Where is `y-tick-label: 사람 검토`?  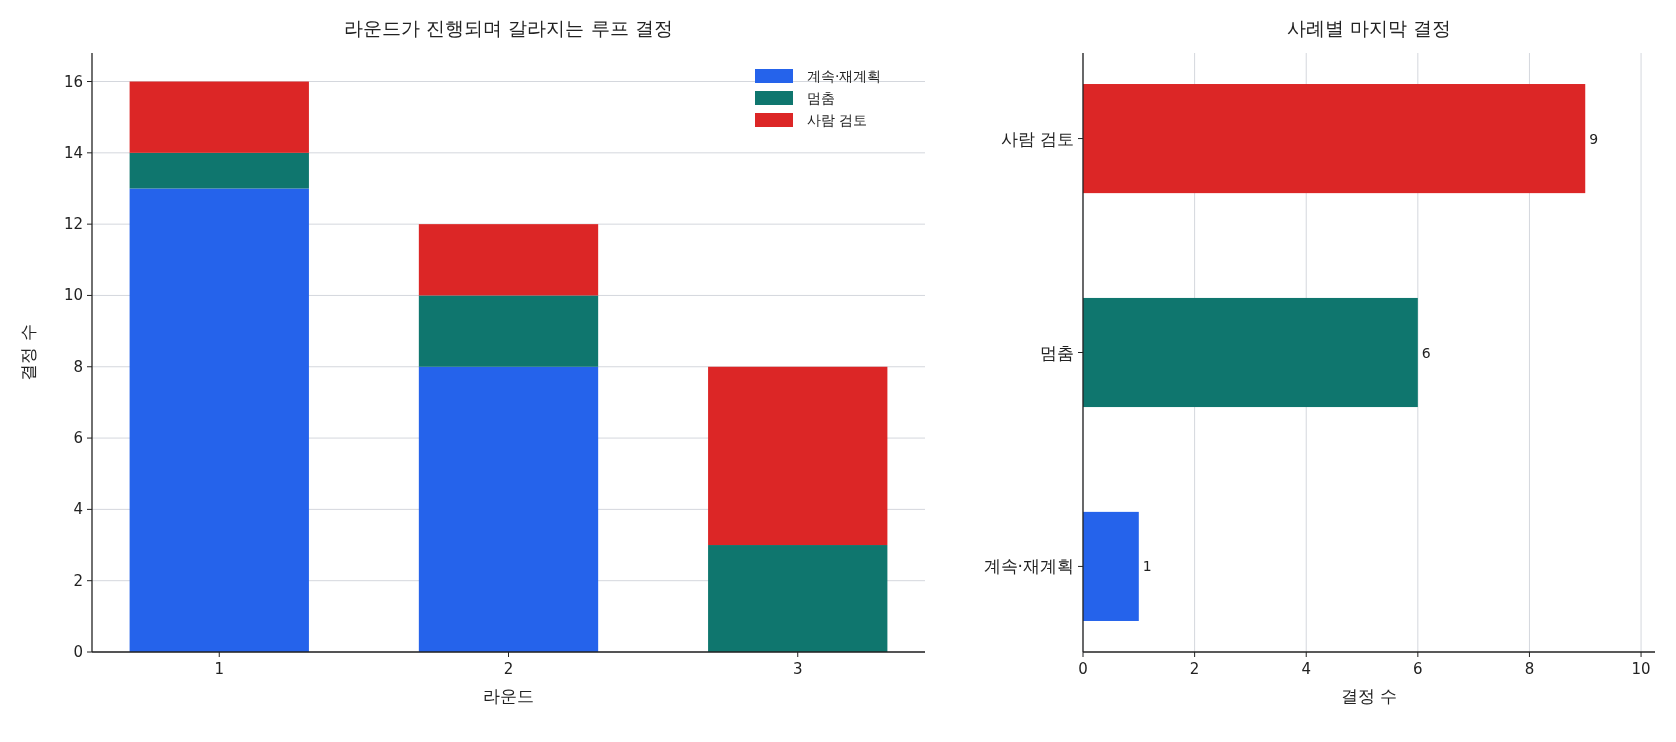 y-tick-label: 사람 검토 is located at coordinates (1037, 138).